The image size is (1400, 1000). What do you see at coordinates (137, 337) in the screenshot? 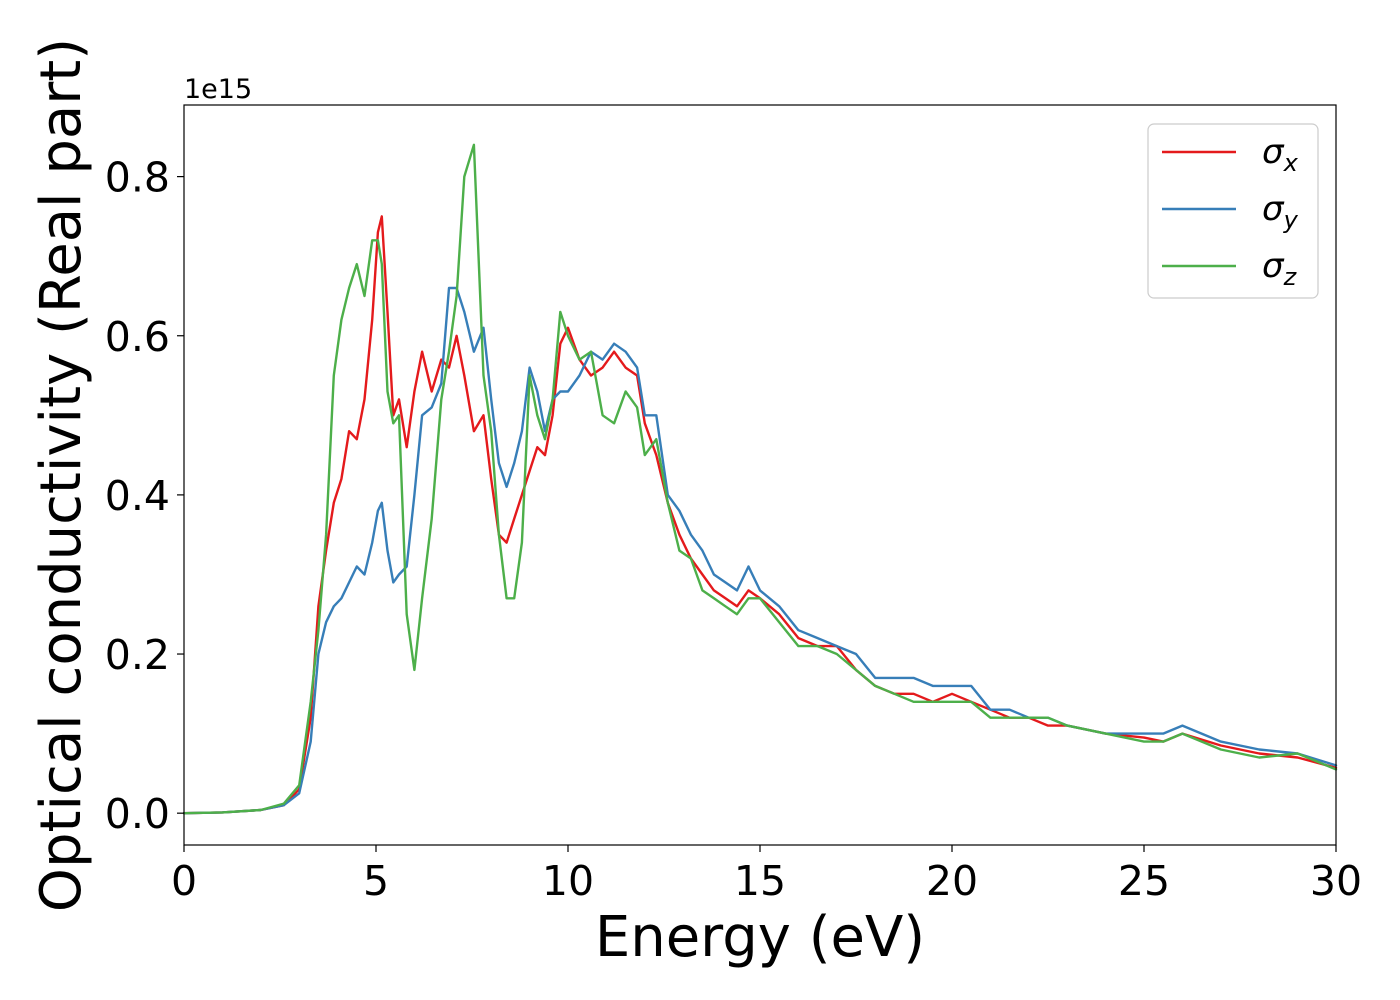
I see `y-tick-label: 0.6` at bounding box center [137, 337].